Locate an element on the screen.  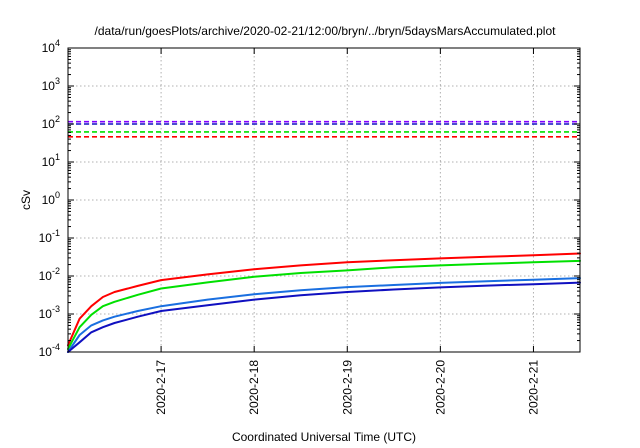
threshold-lines is located at coordinates (324, 129).